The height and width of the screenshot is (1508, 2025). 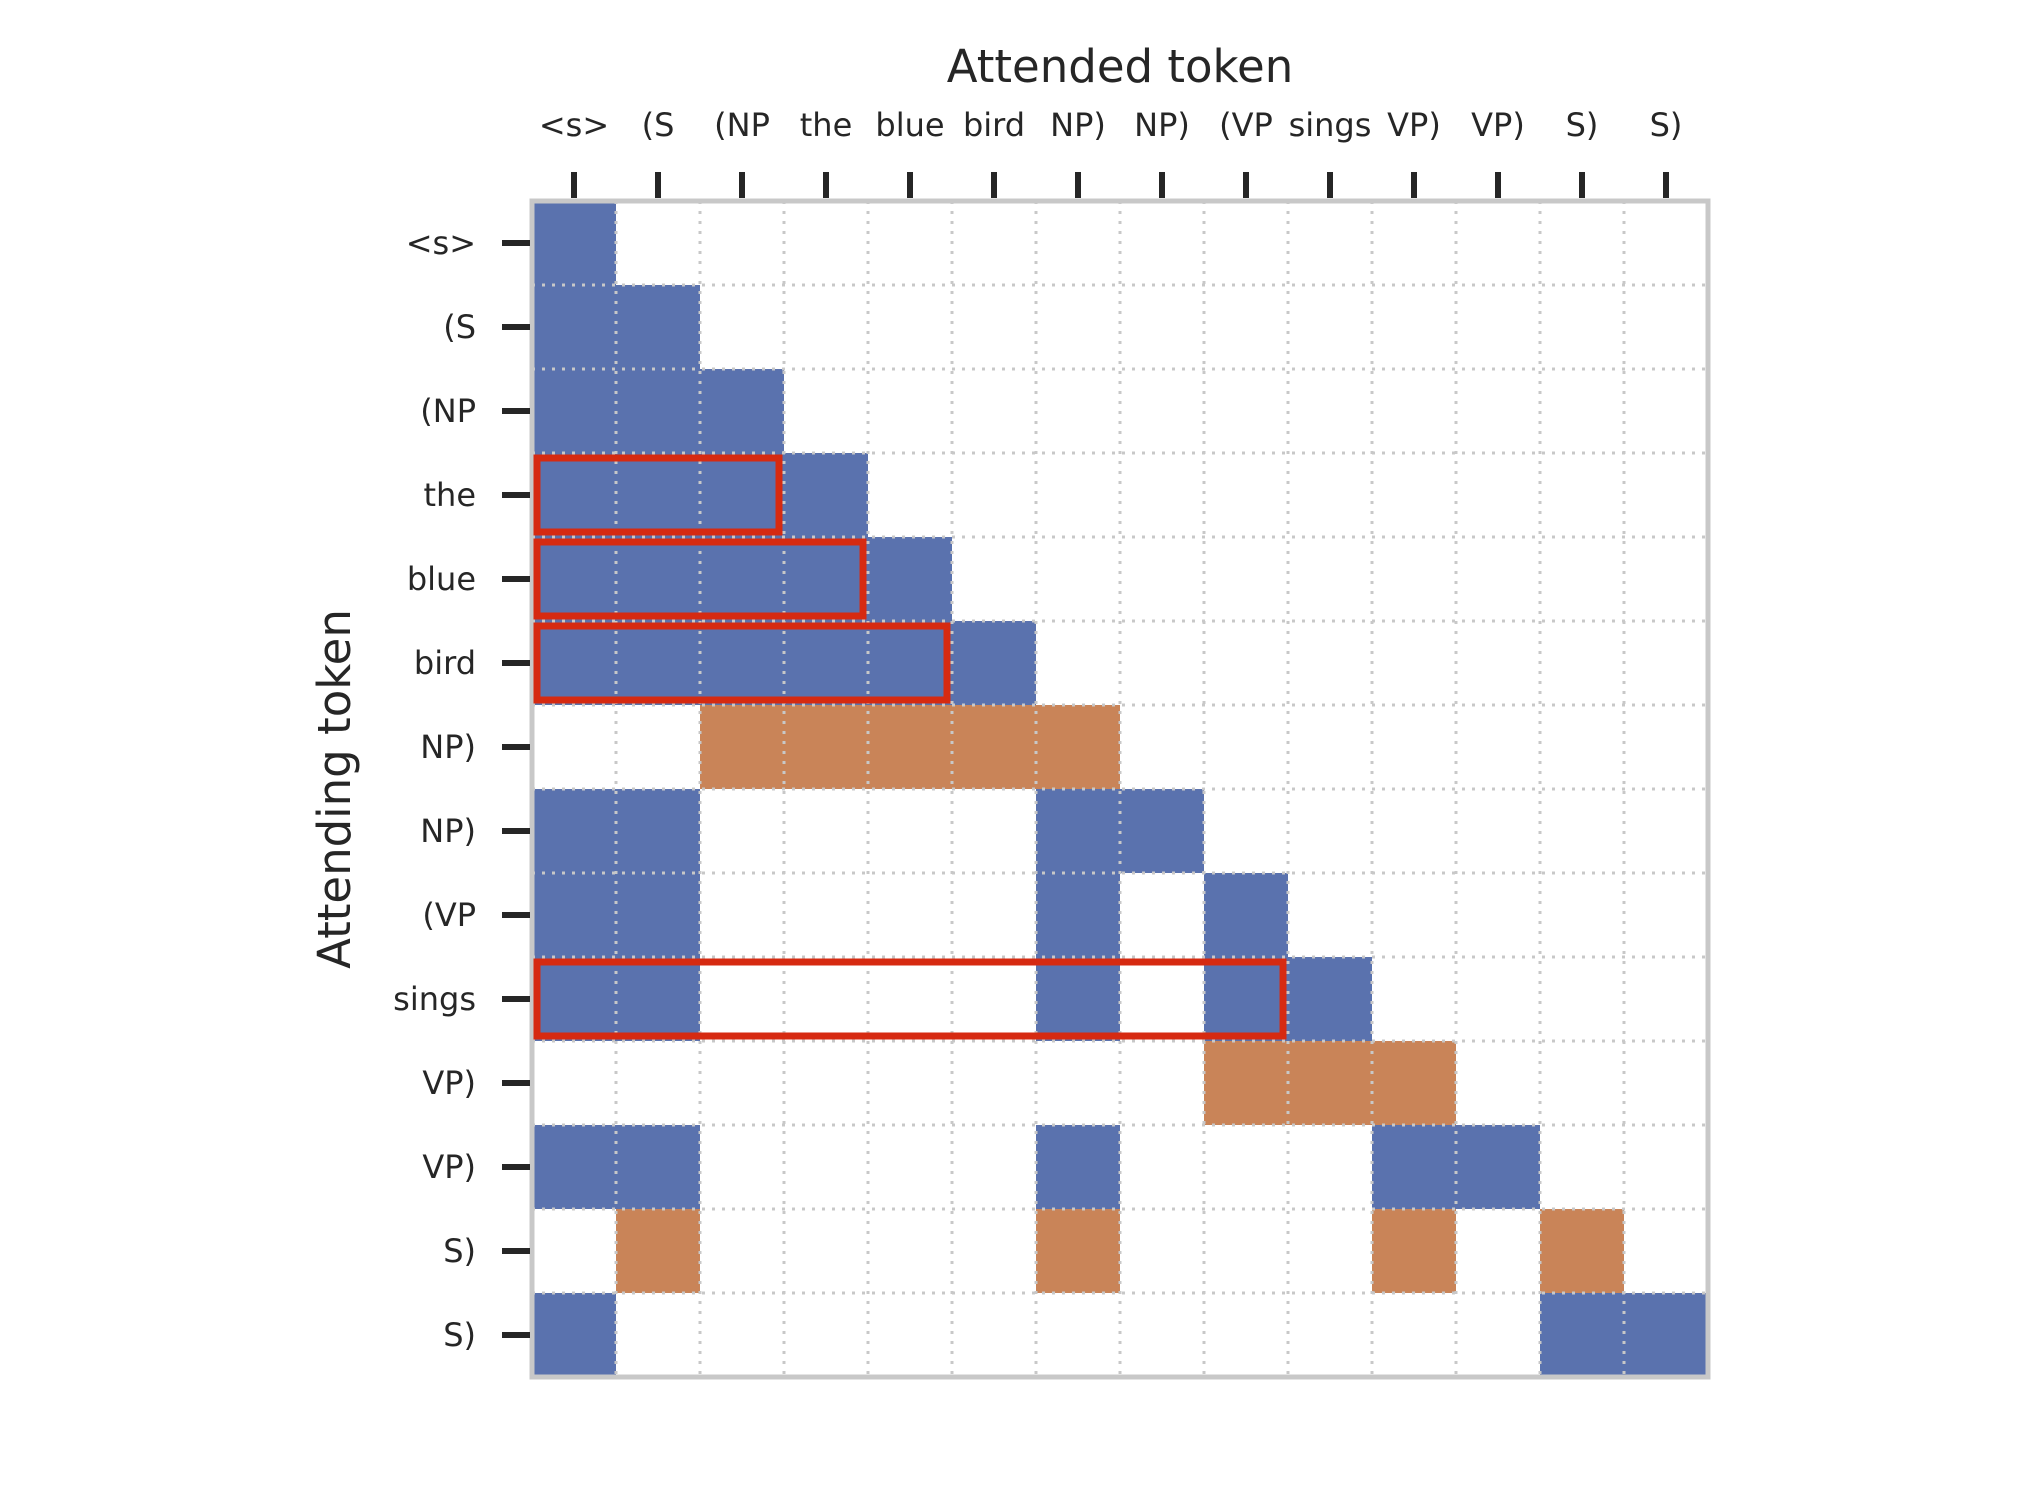 What do you see at coordinates (742, 495) in the screenshot?
I see `heatmap-cell-r3-c2` at bounding box center [742, 495].